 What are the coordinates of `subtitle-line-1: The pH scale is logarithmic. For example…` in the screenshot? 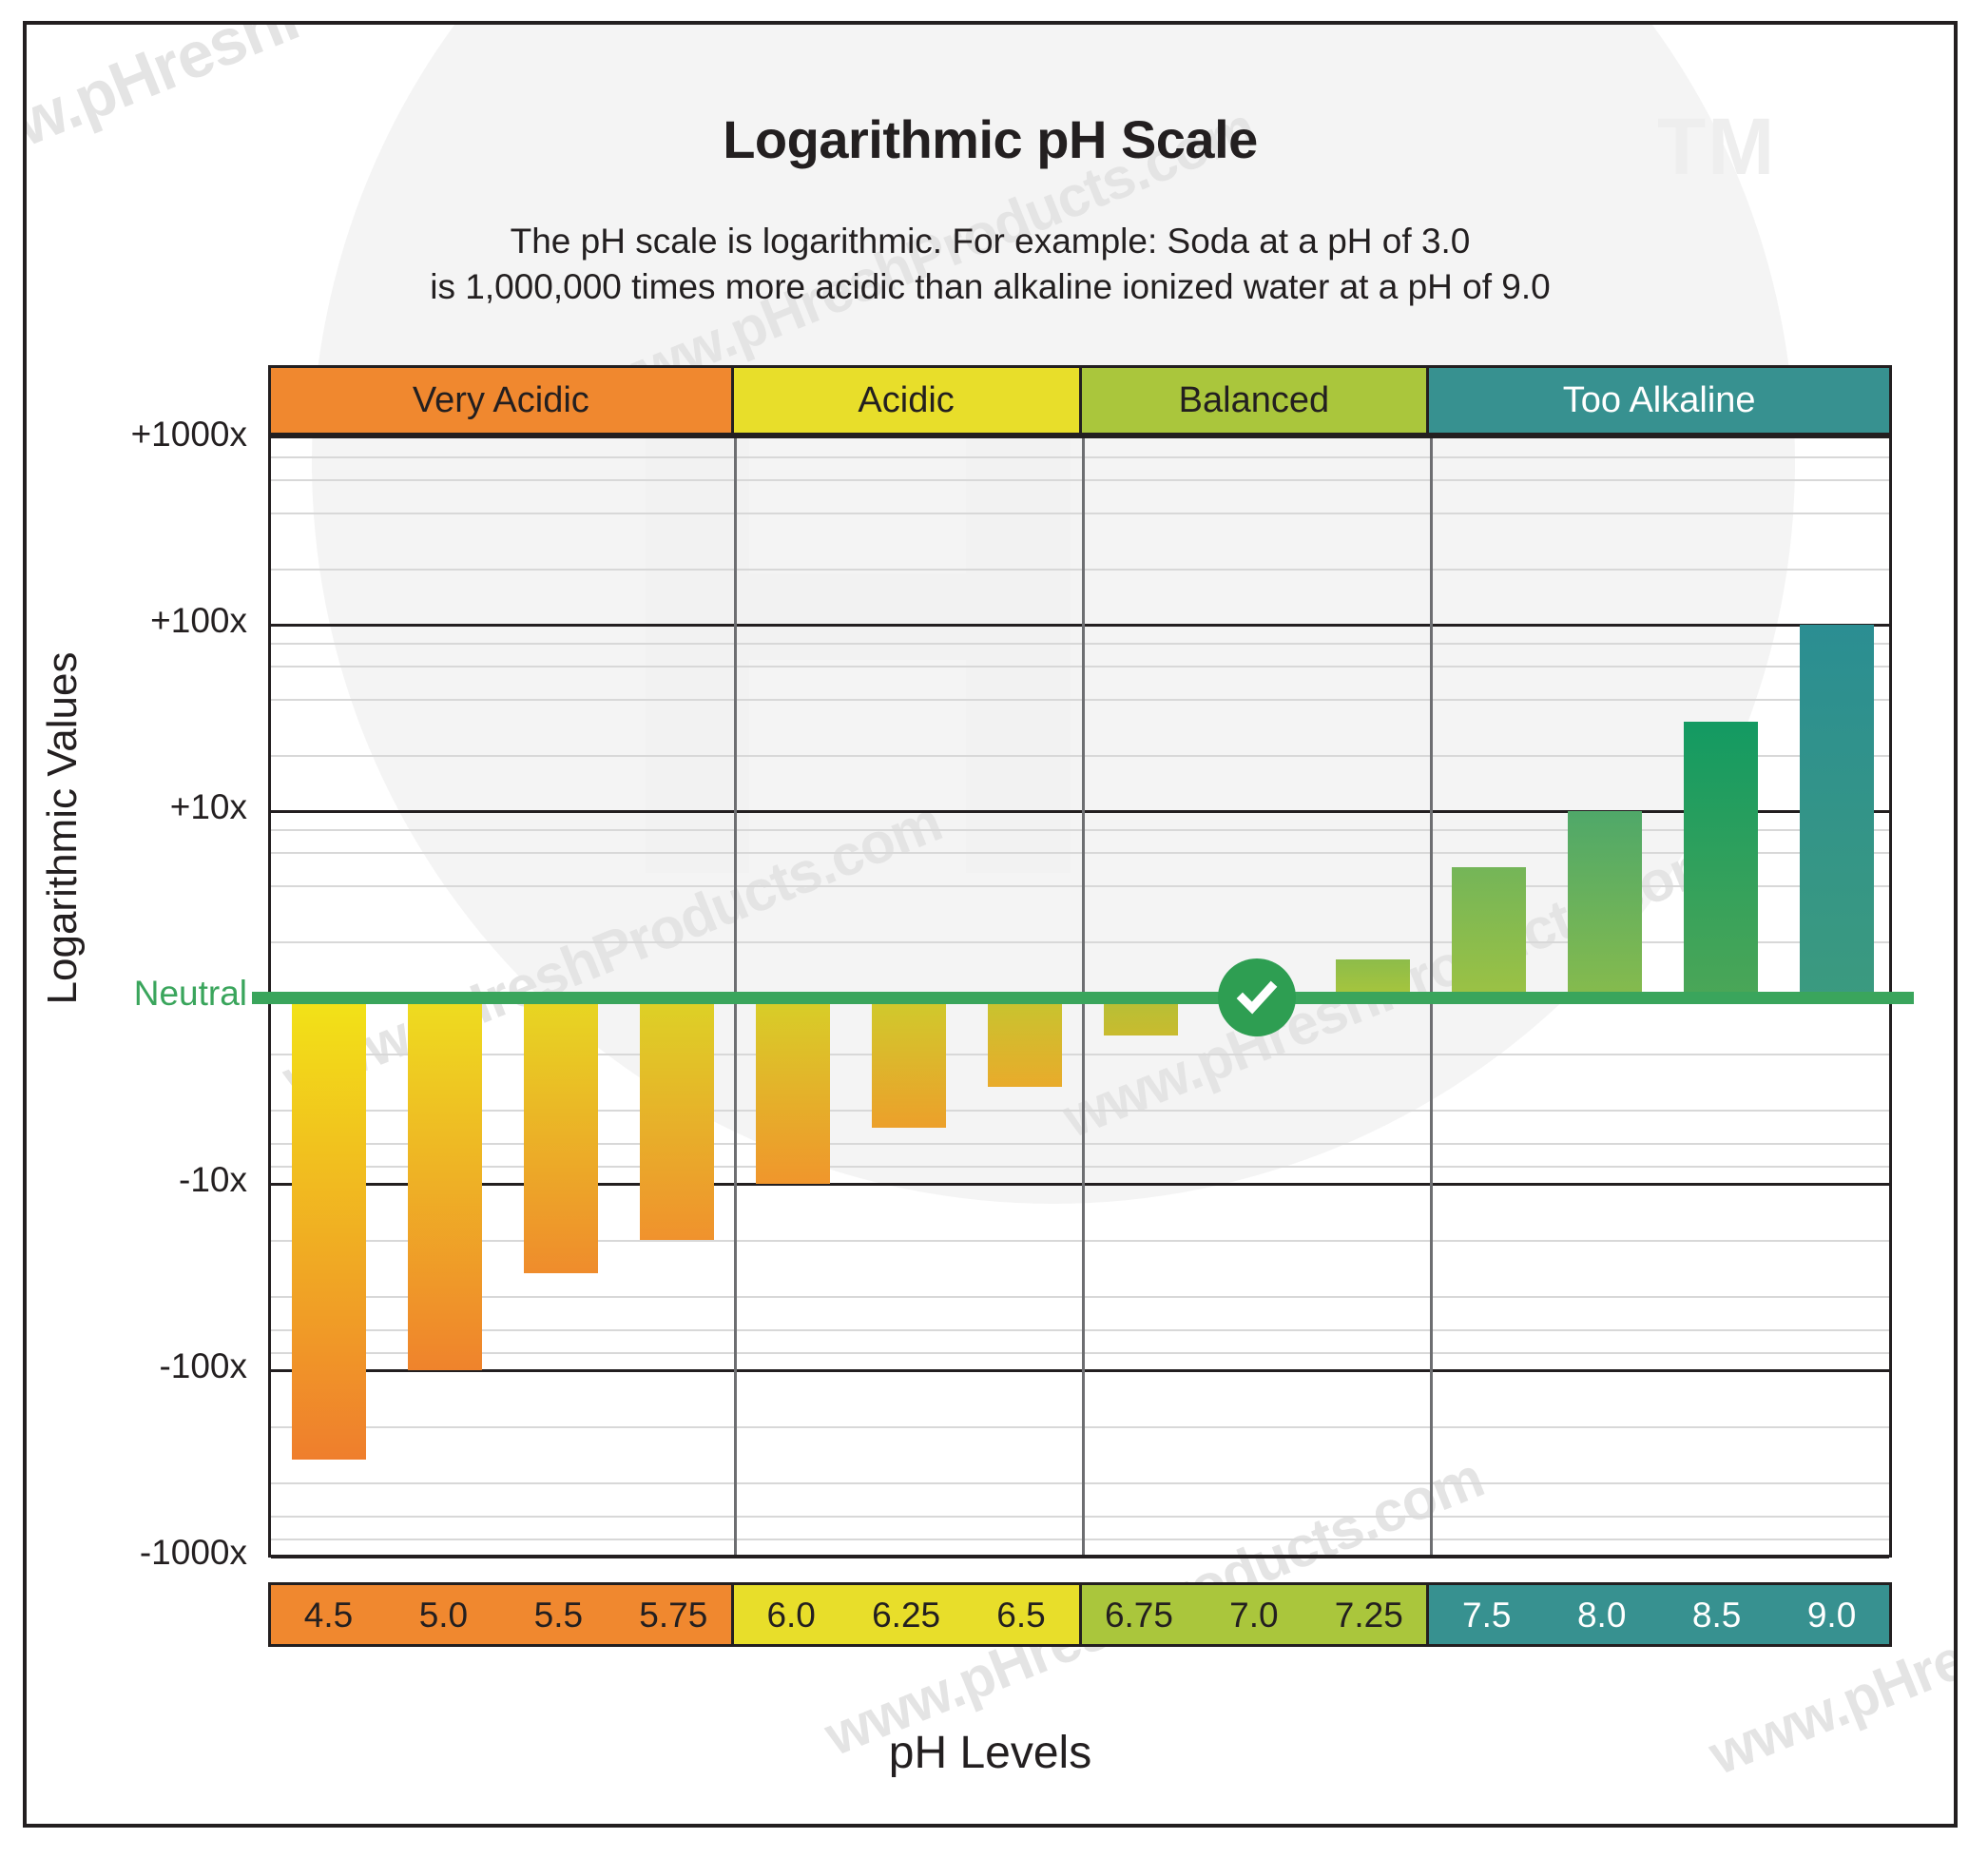 It's located at (990, 241).